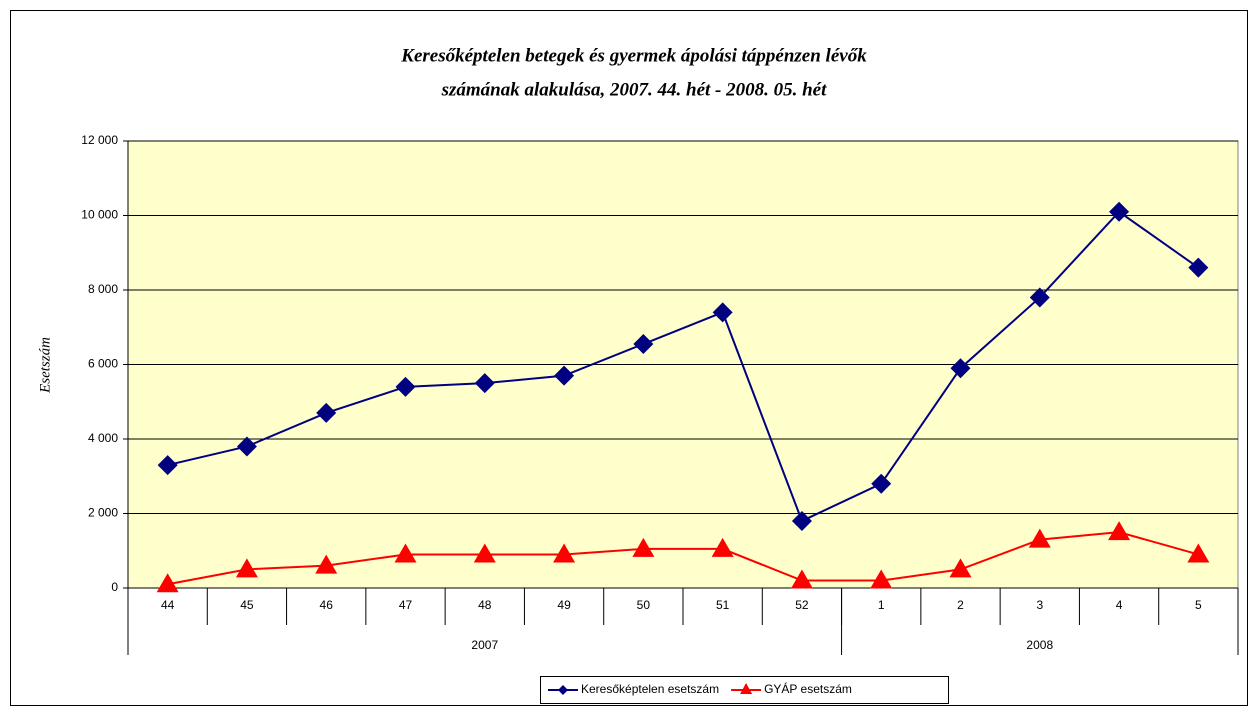  What do you see at coordinates (1119, 605) in the screenshot?
I see `x-tick-label: 4` at bounding box center [1119, 605].